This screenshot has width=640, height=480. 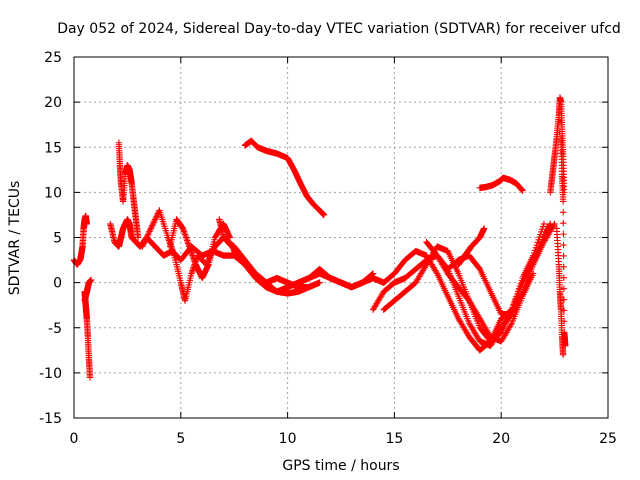 What do you see at coordinates (53, 103) in the screenshot?
I see `y-tick-label: 20` at bounding box center [53, 103].